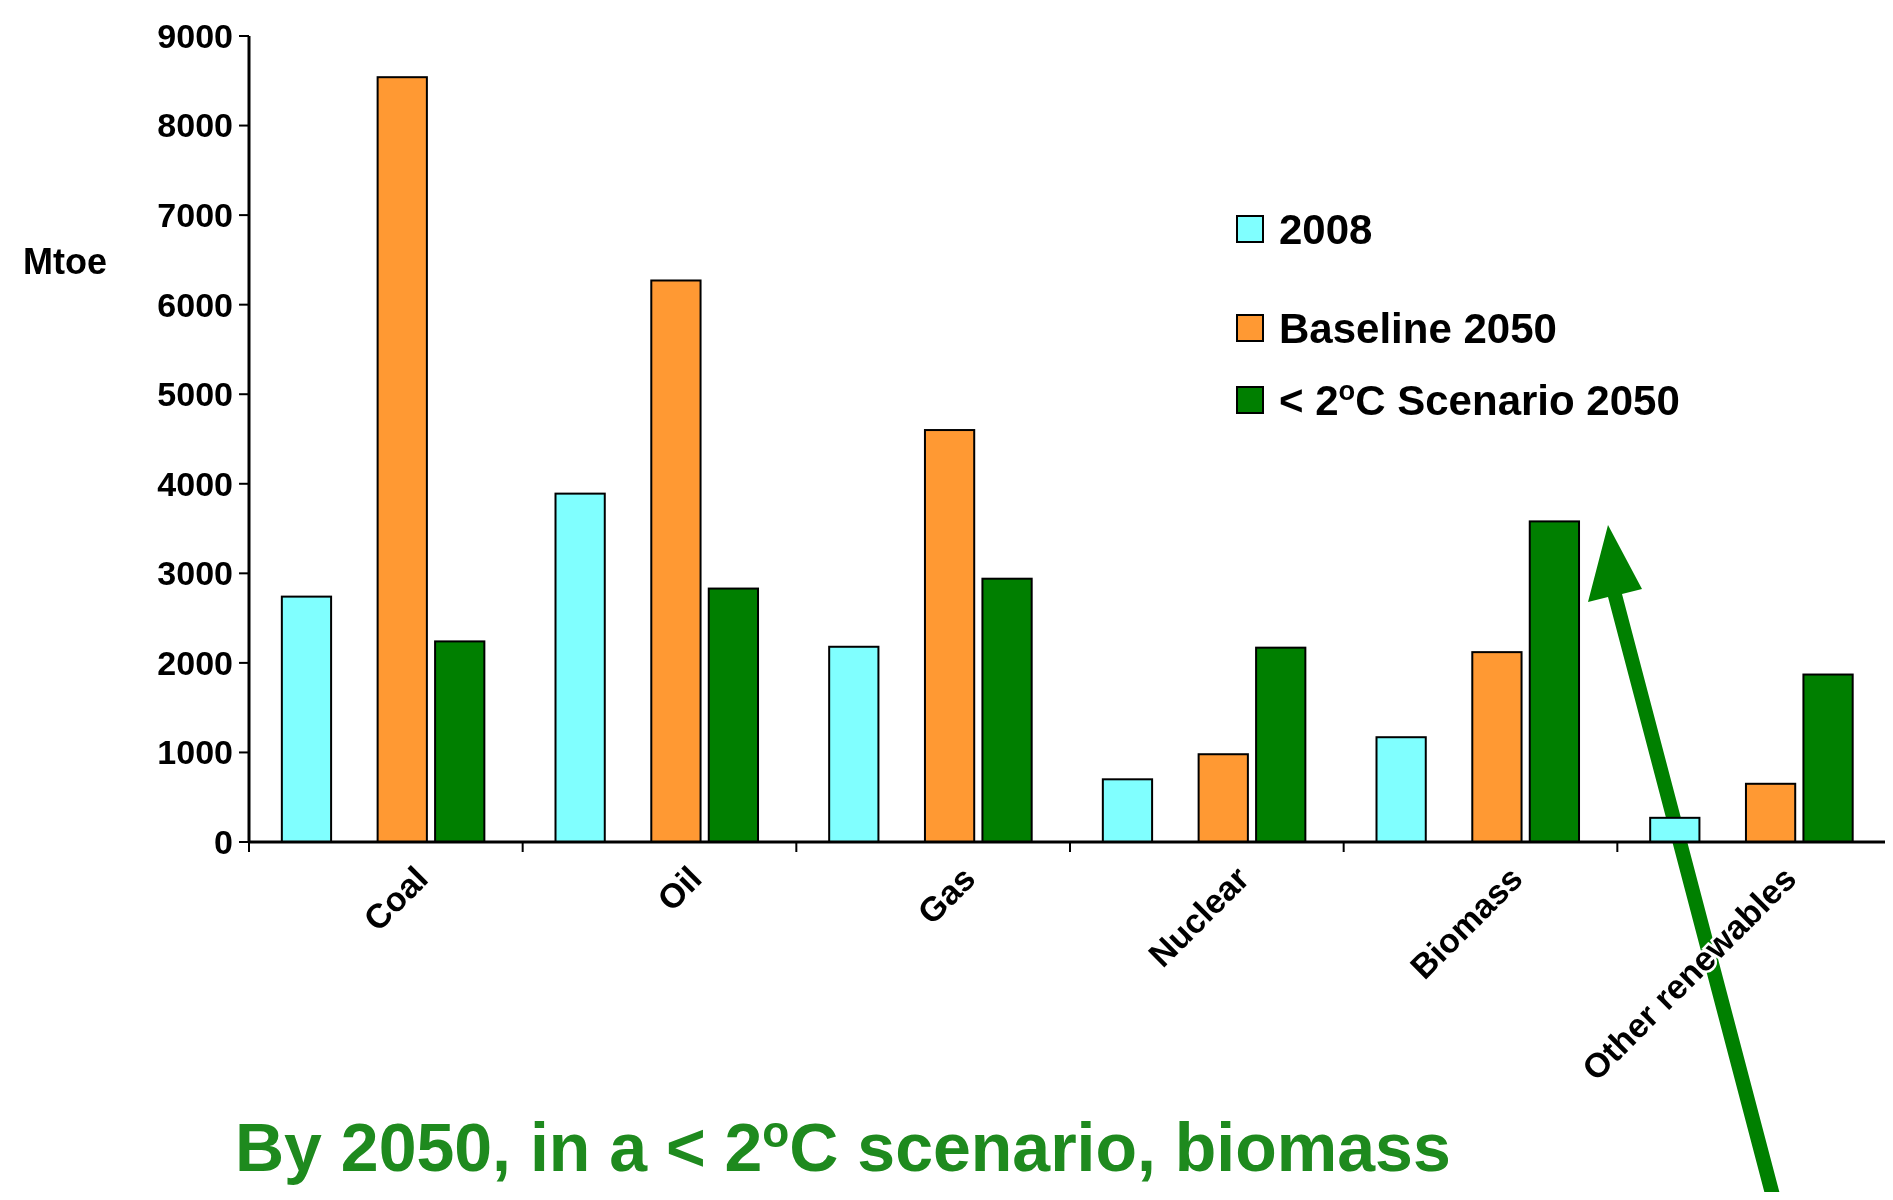 This screenshot has width=1893, height=1200. Describe the element at coordinates (195, 573) in the screenshot. I see `y-tick-label: 3000` at that location.